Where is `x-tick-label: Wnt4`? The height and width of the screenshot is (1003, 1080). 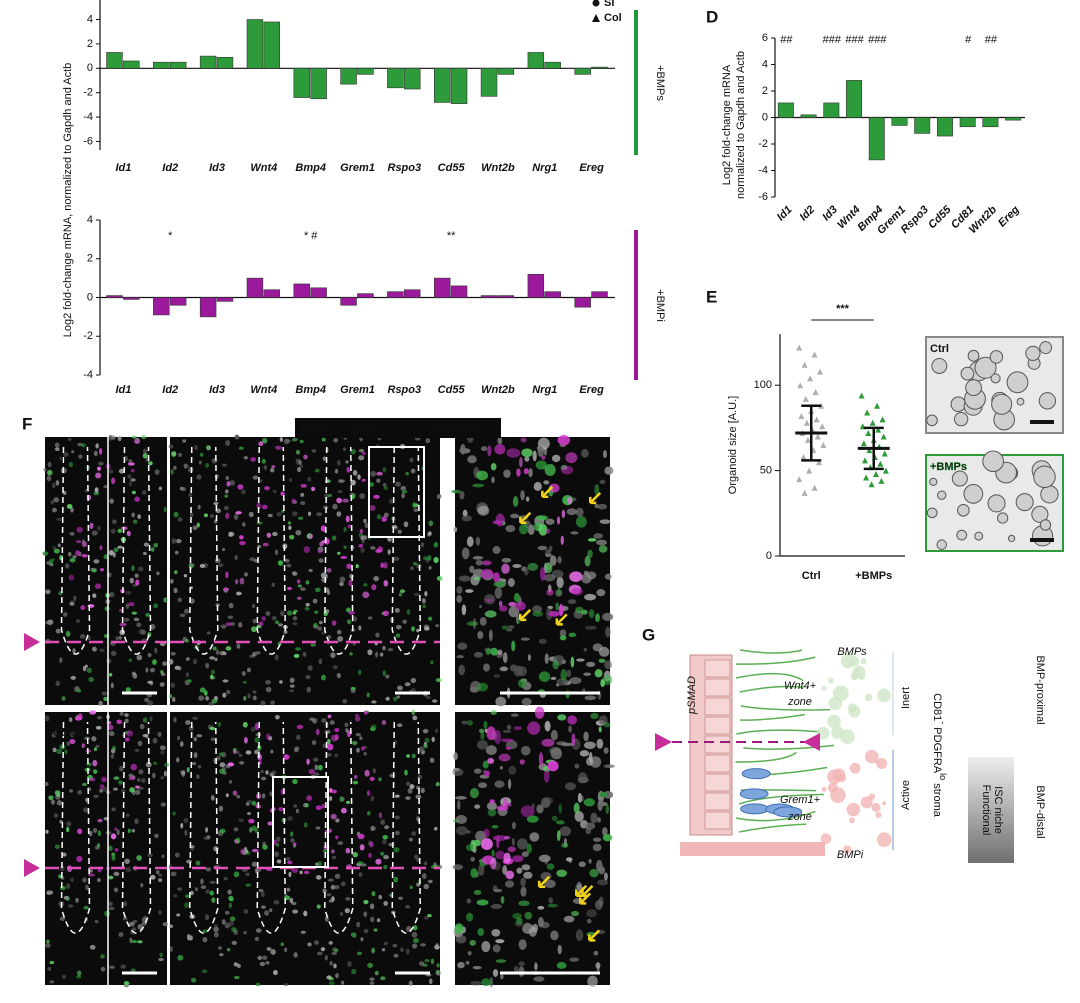 x-tick-label: Wnt4 is located at coordinates (263, 390).